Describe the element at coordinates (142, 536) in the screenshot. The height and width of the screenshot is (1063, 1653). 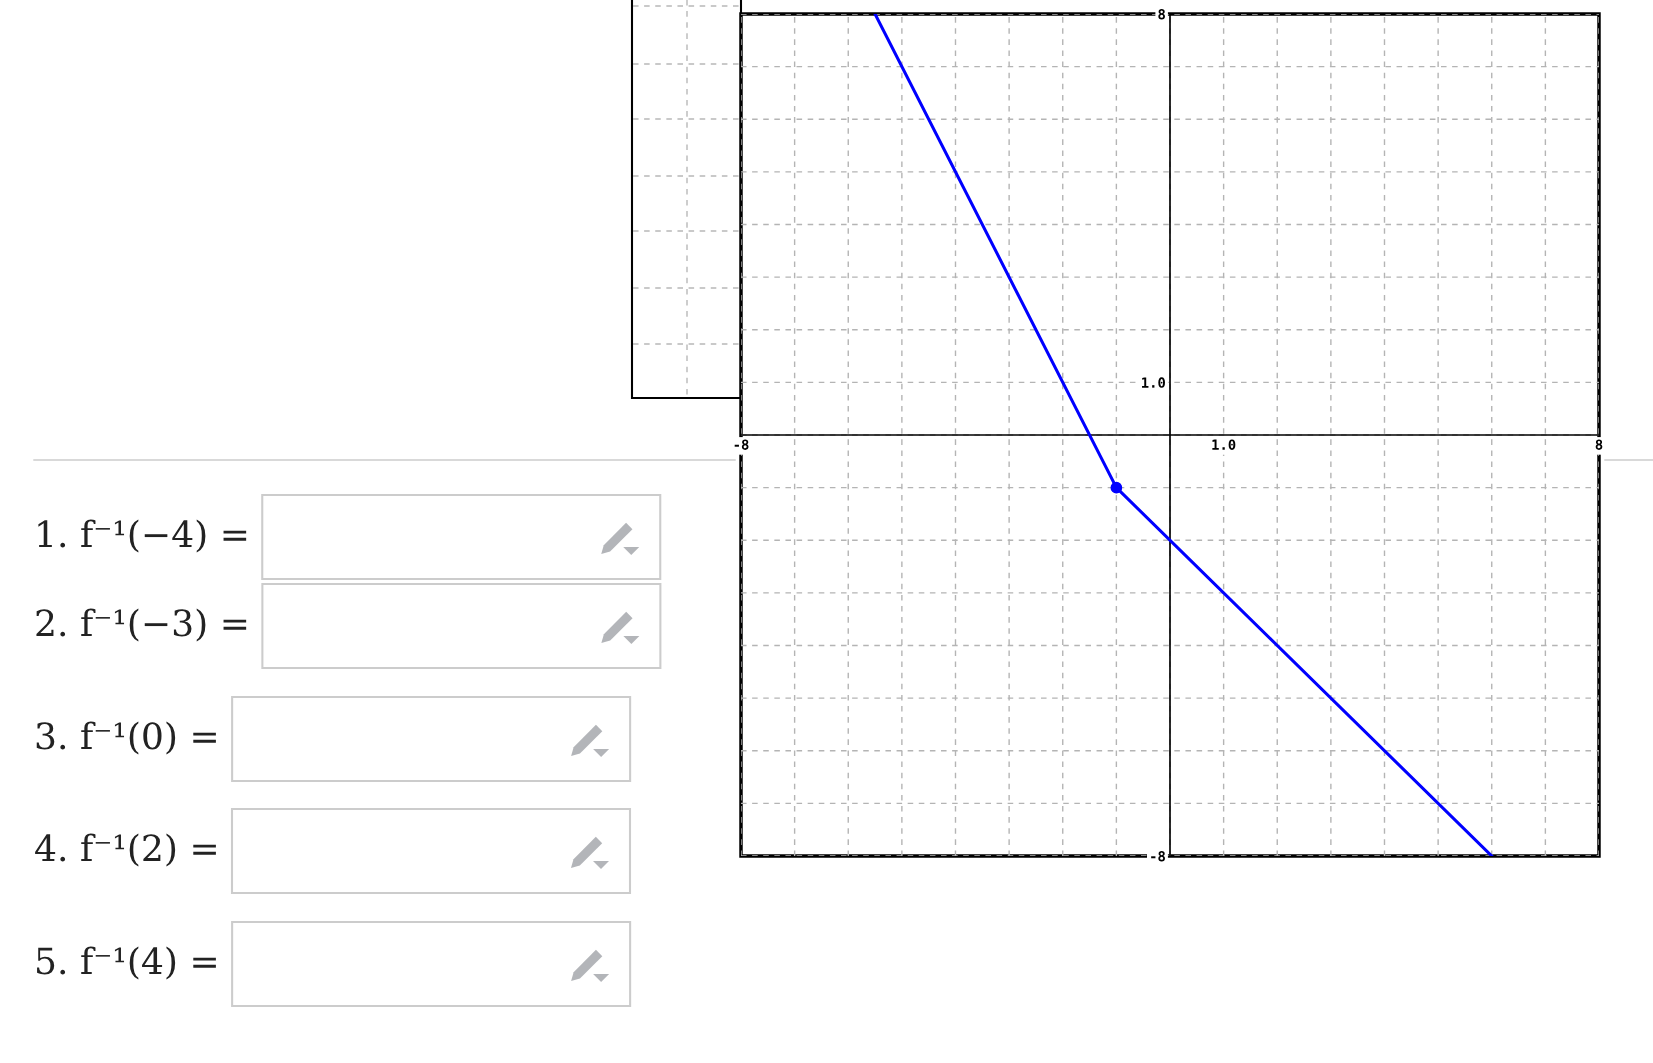
I see `text: 1. f⁻¹(−4) =` at that location.